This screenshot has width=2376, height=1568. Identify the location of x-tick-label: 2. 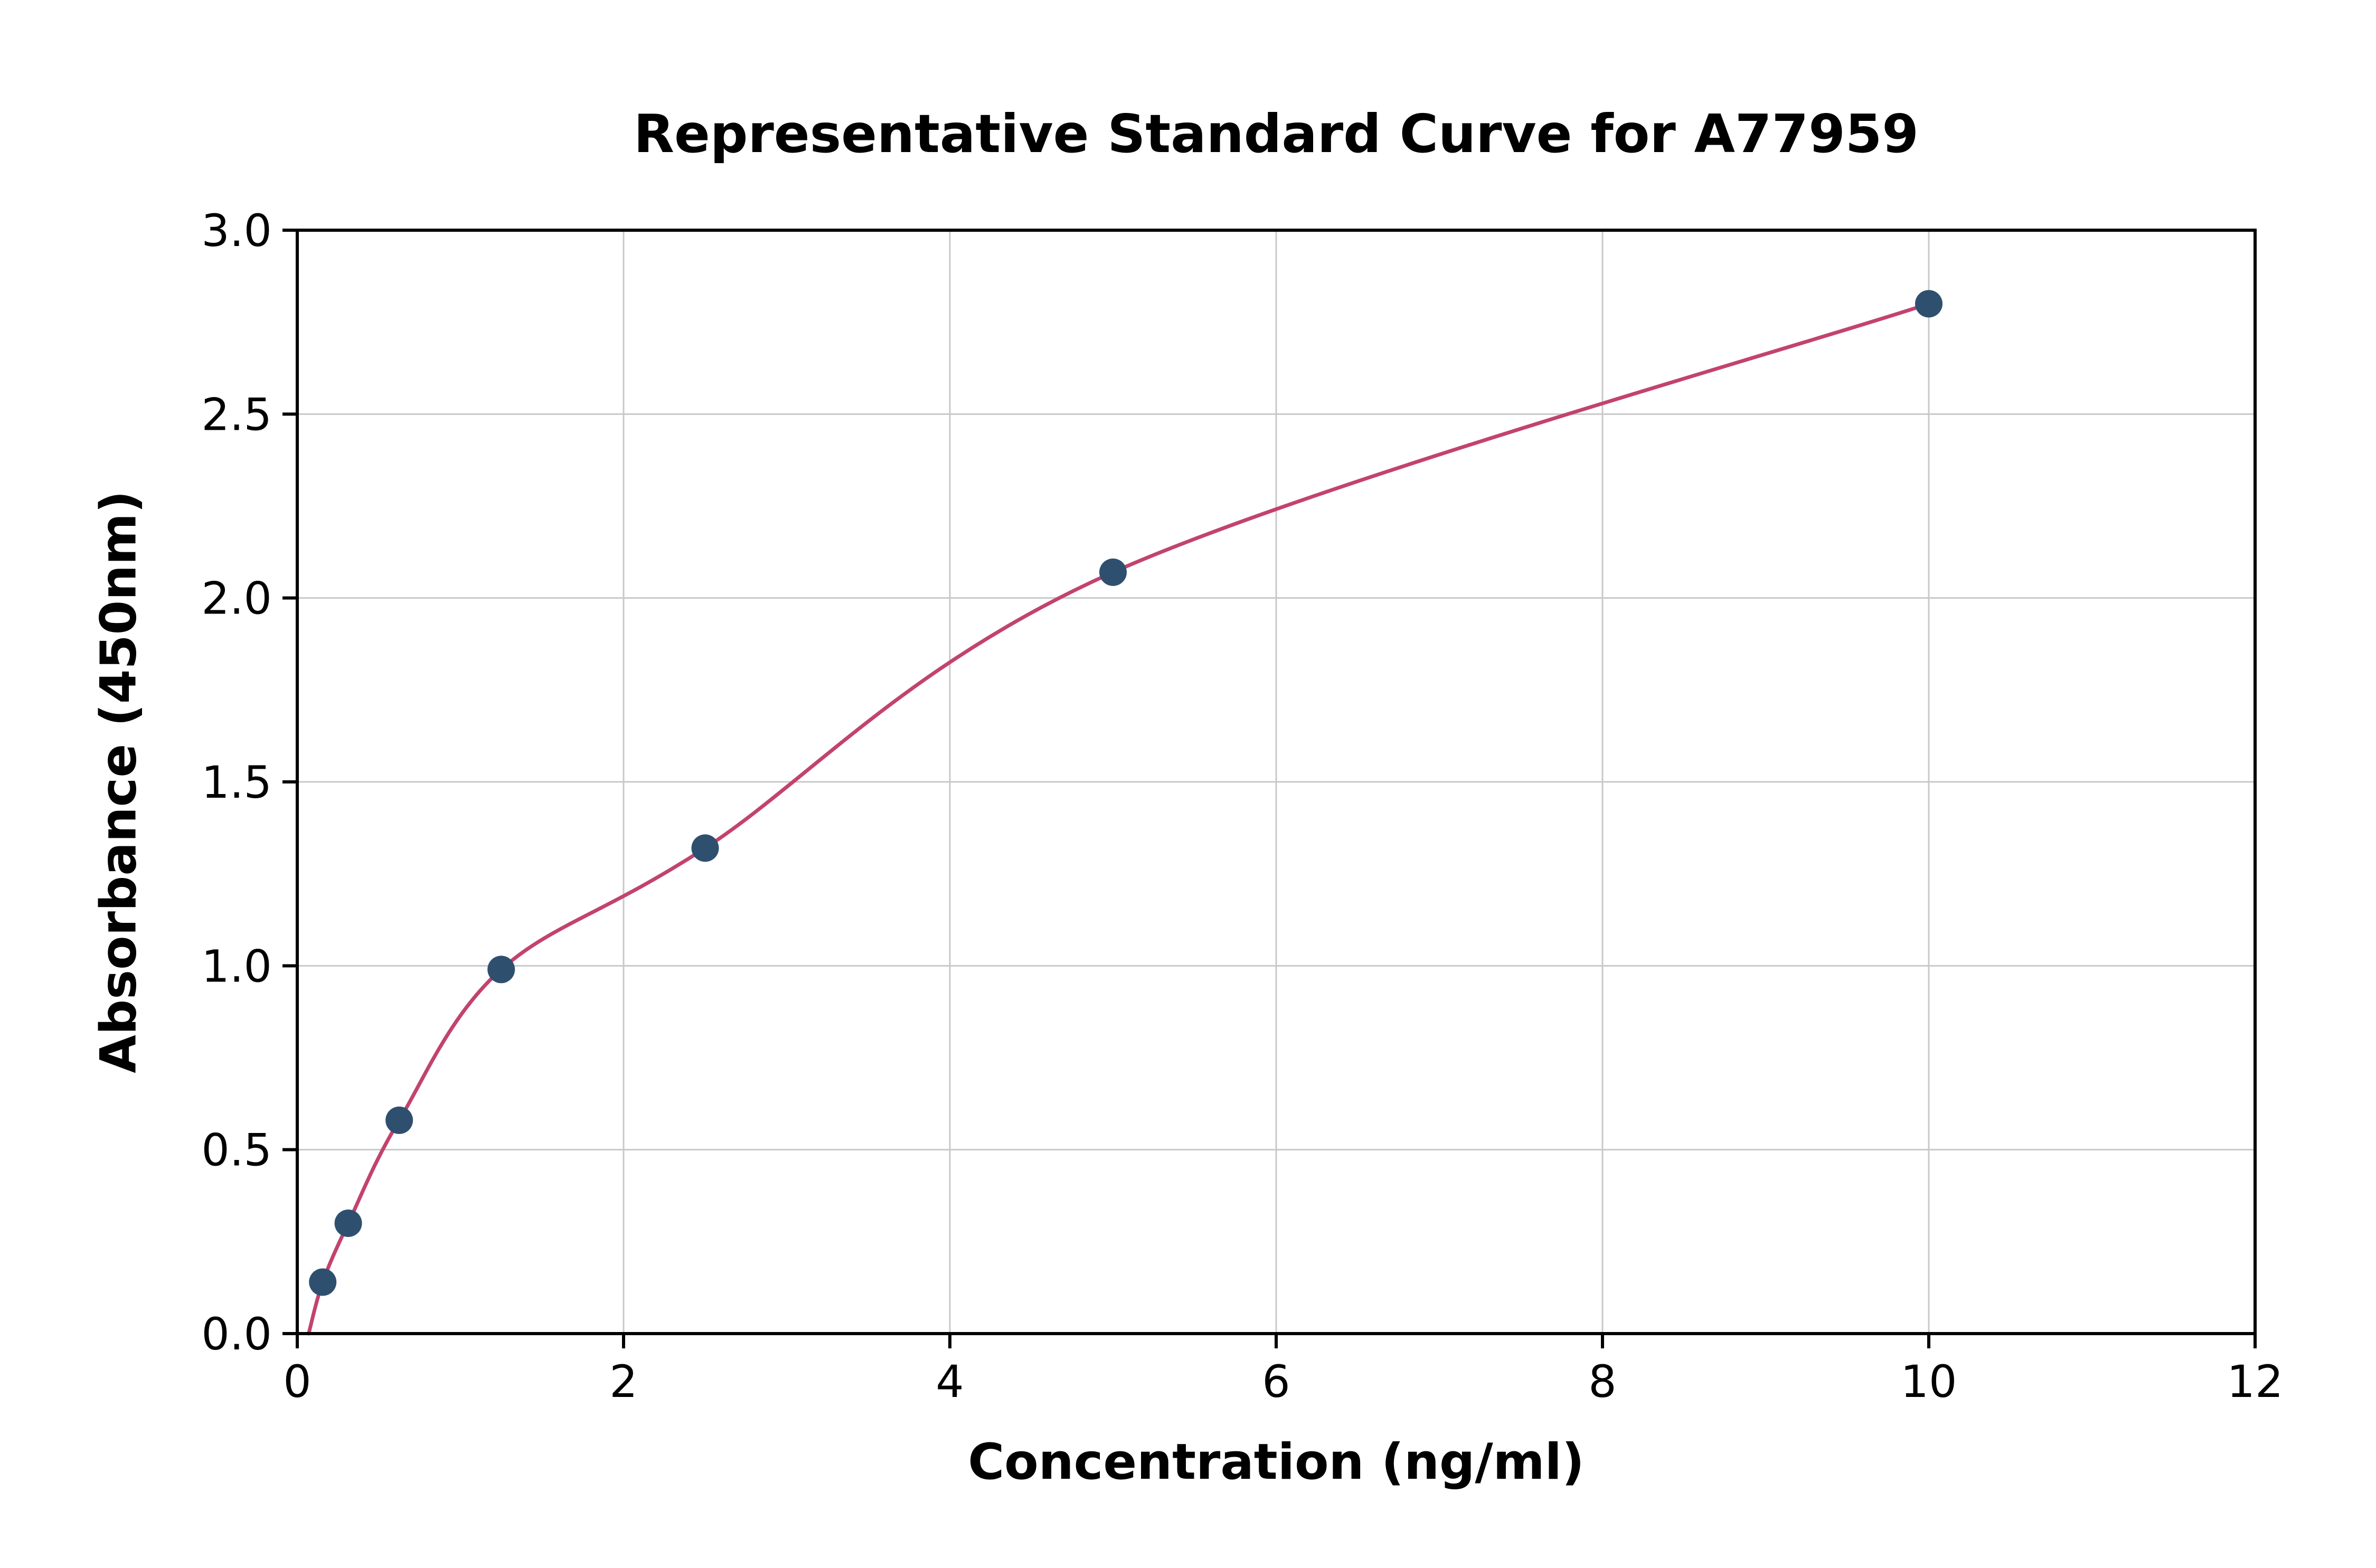
(623, 1382).